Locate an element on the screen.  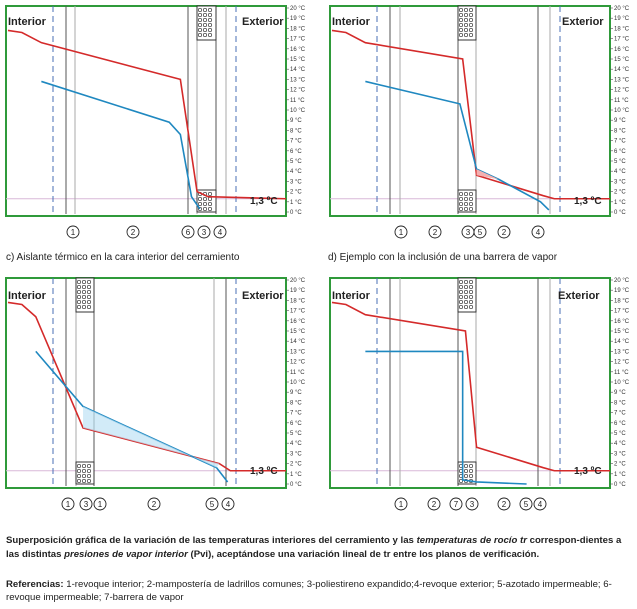
insulation-block is located at coordinates (85, 381).